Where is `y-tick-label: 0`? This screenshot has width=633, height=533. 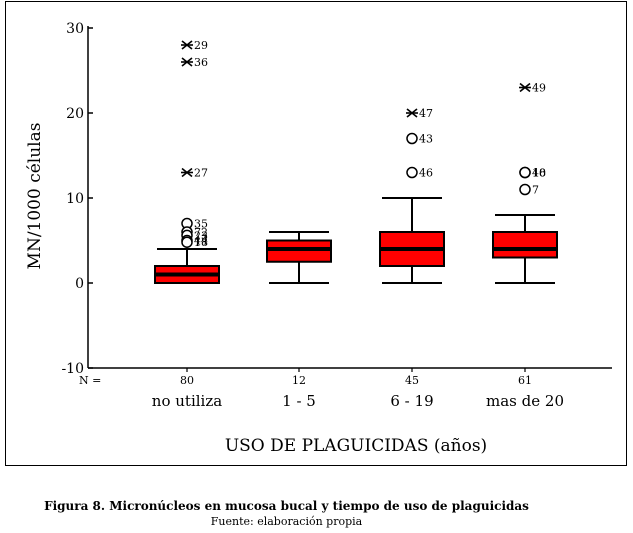
y-tick-label: 0 is located at coordinates (79, 284).